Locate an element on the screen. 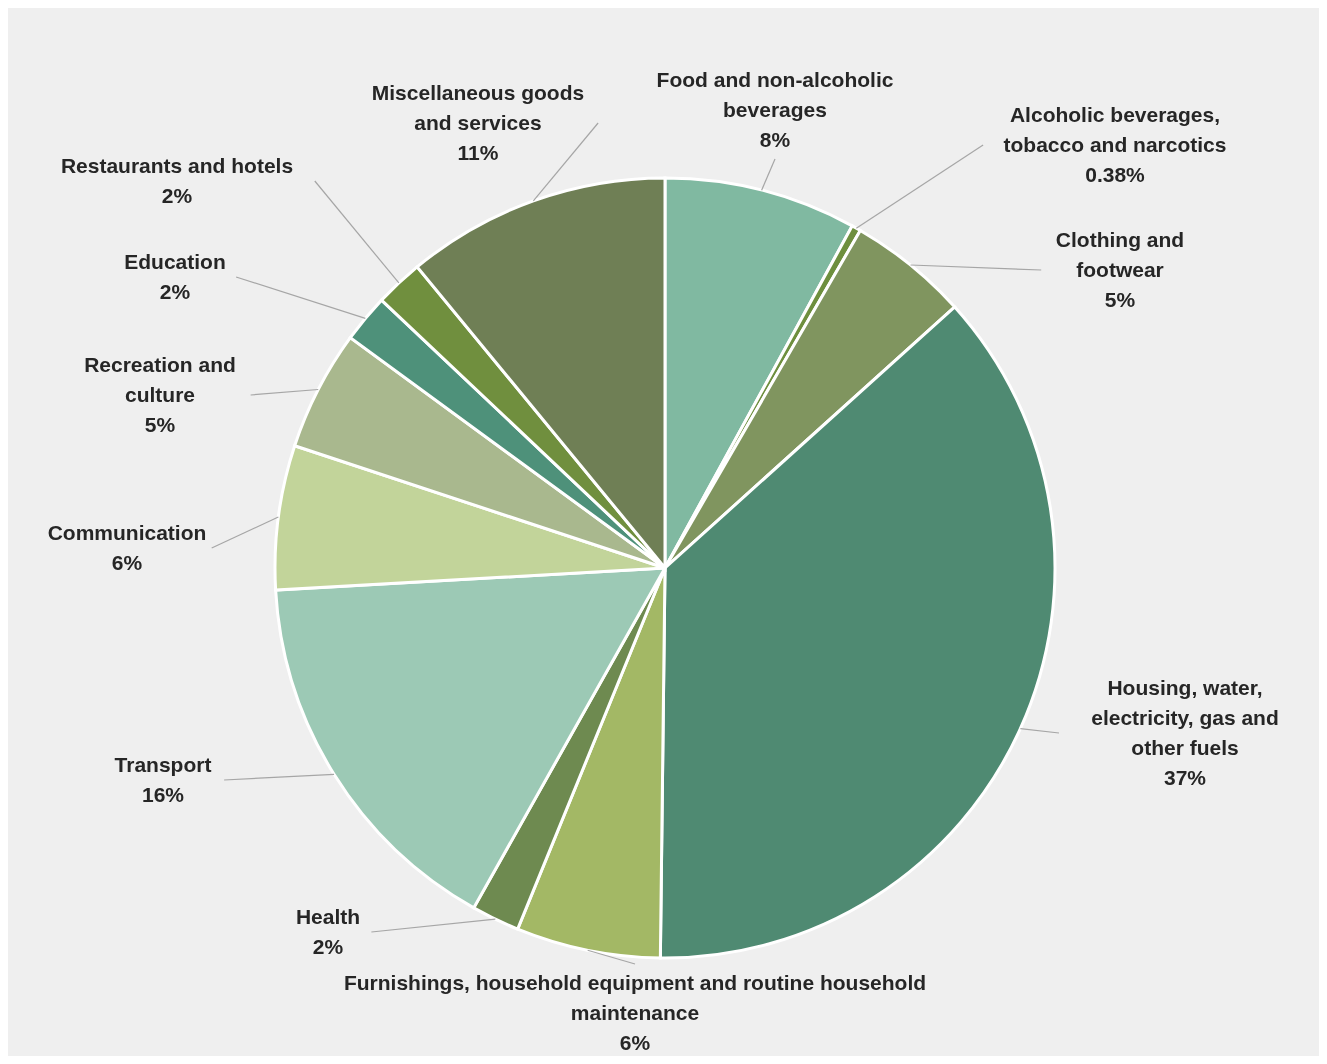 The width and height of the screenshot is (1327, 1064). slice-label: Furnishings, household equipment and routine household maintenance is located at coordinates (635, 997).